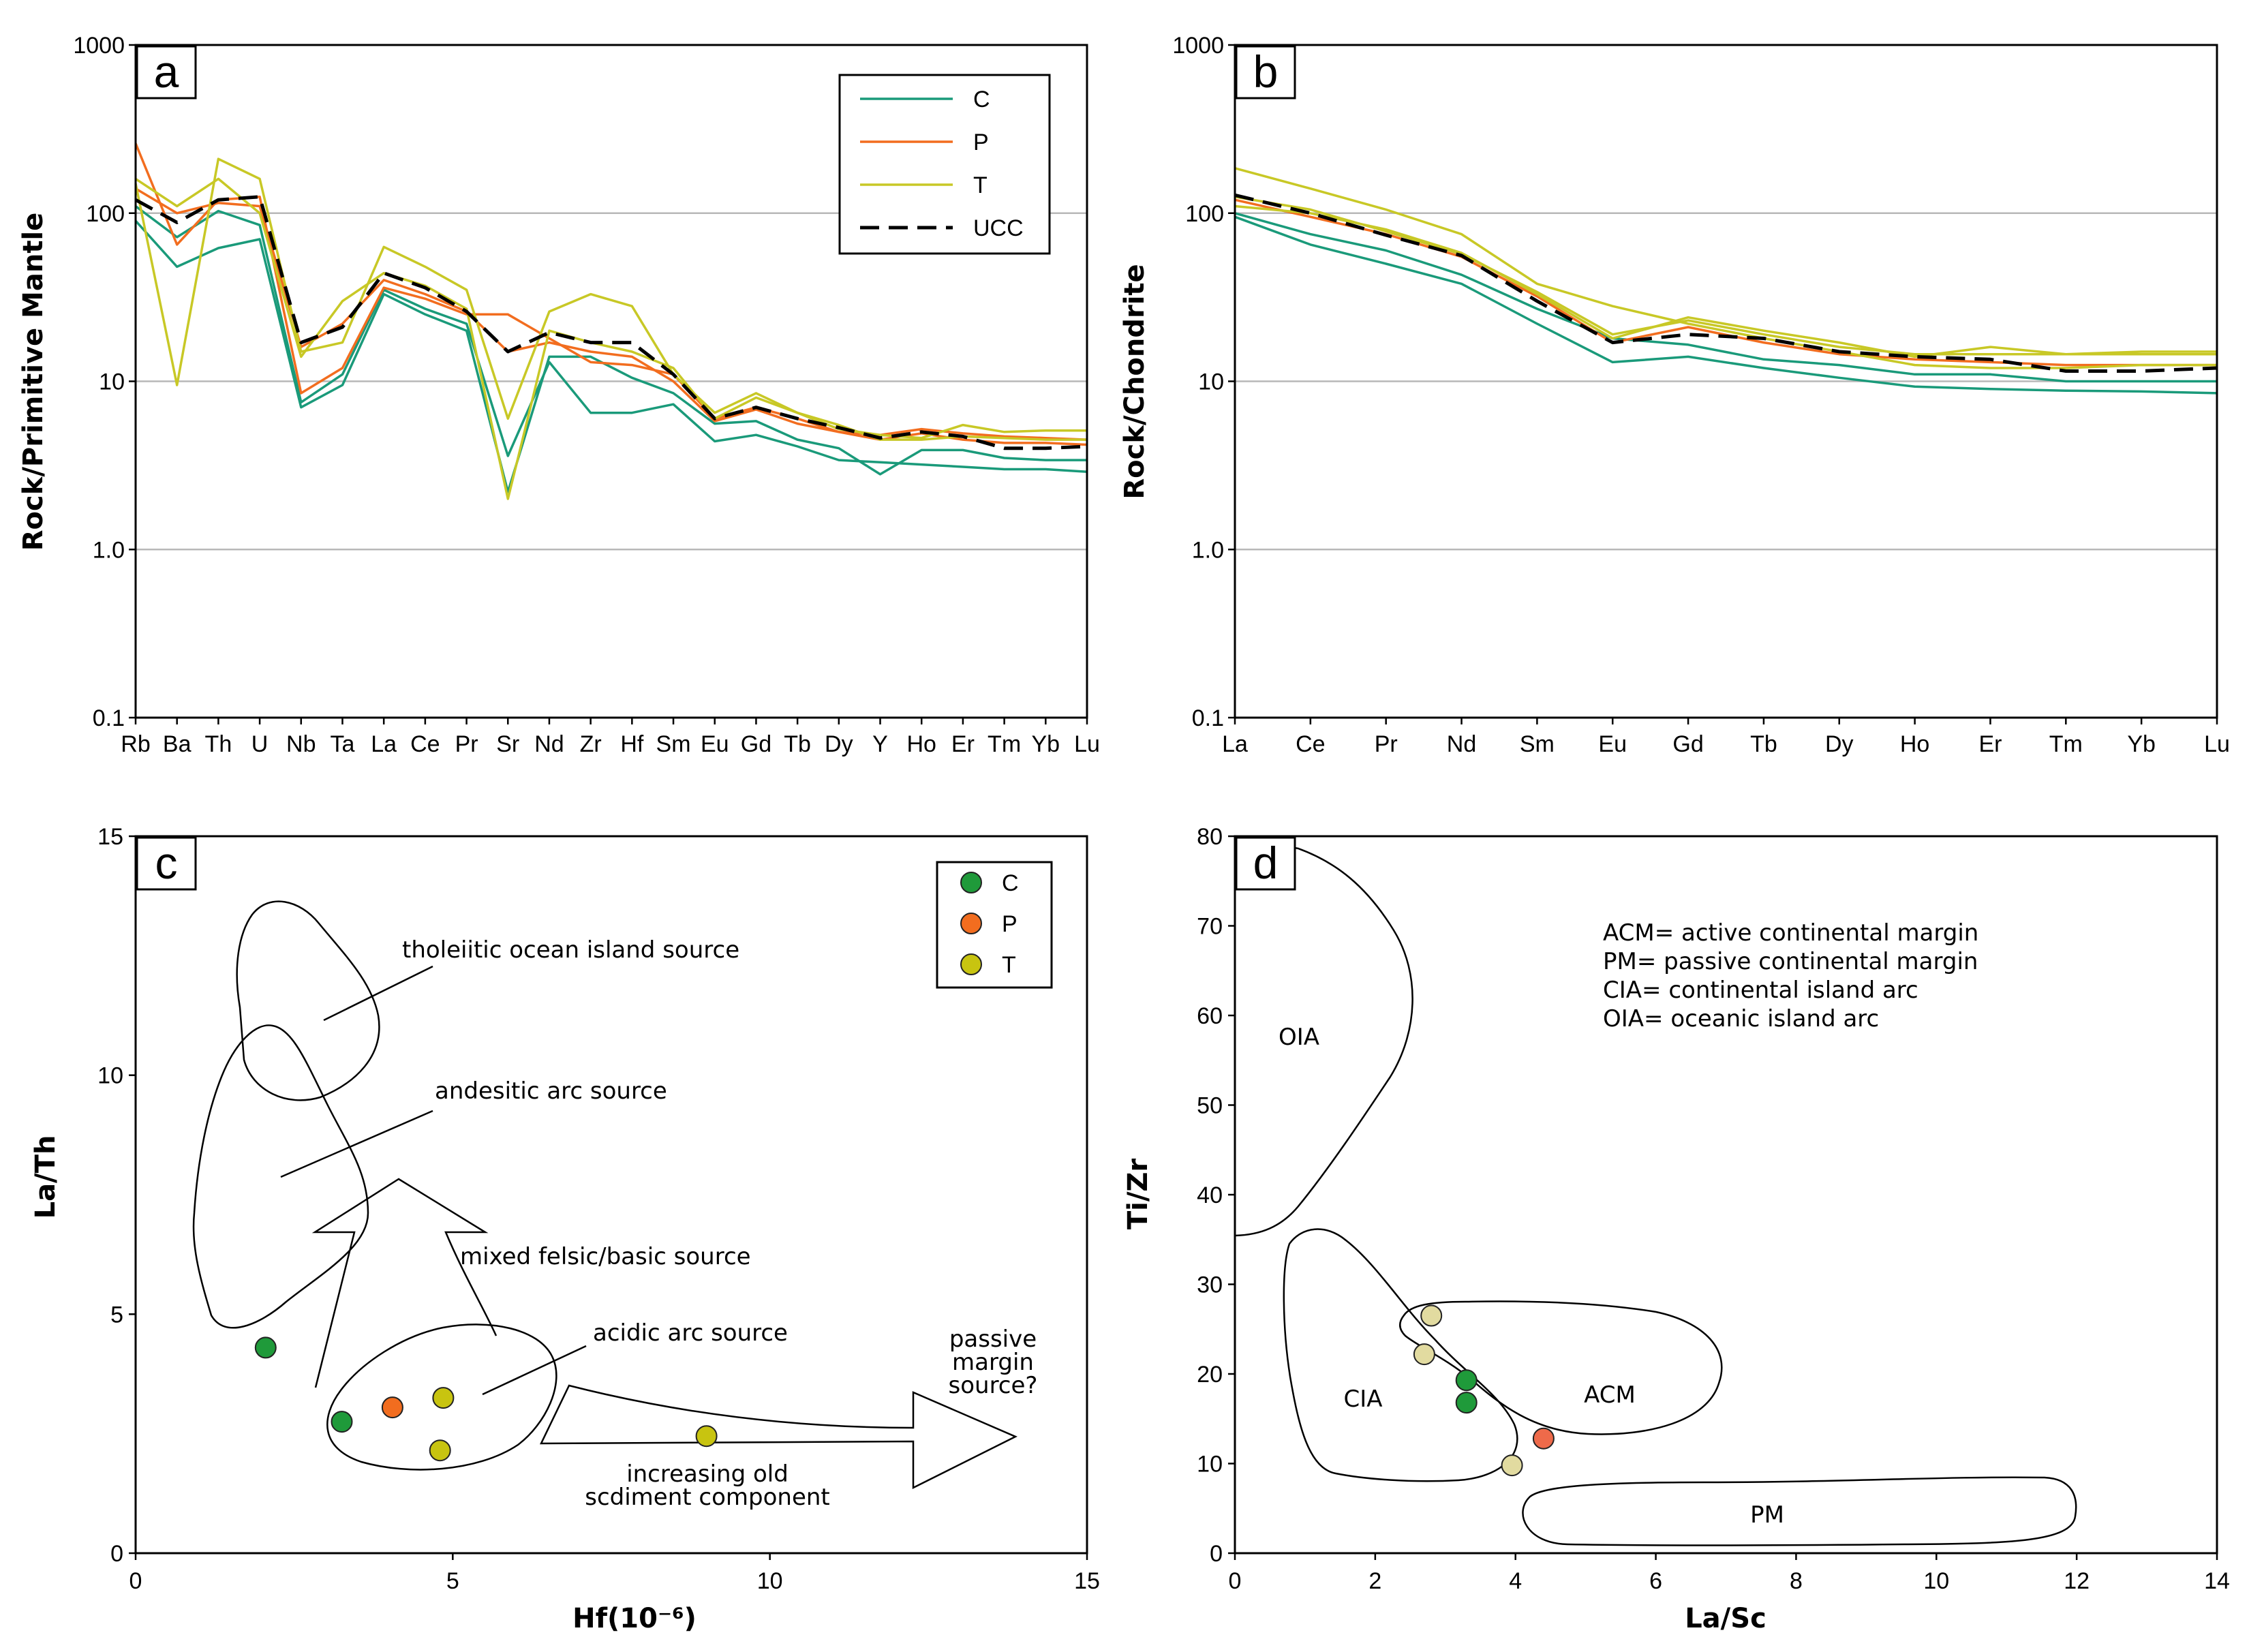  I want to click on acidic-label: acidic arc source, so click(690, 1333).